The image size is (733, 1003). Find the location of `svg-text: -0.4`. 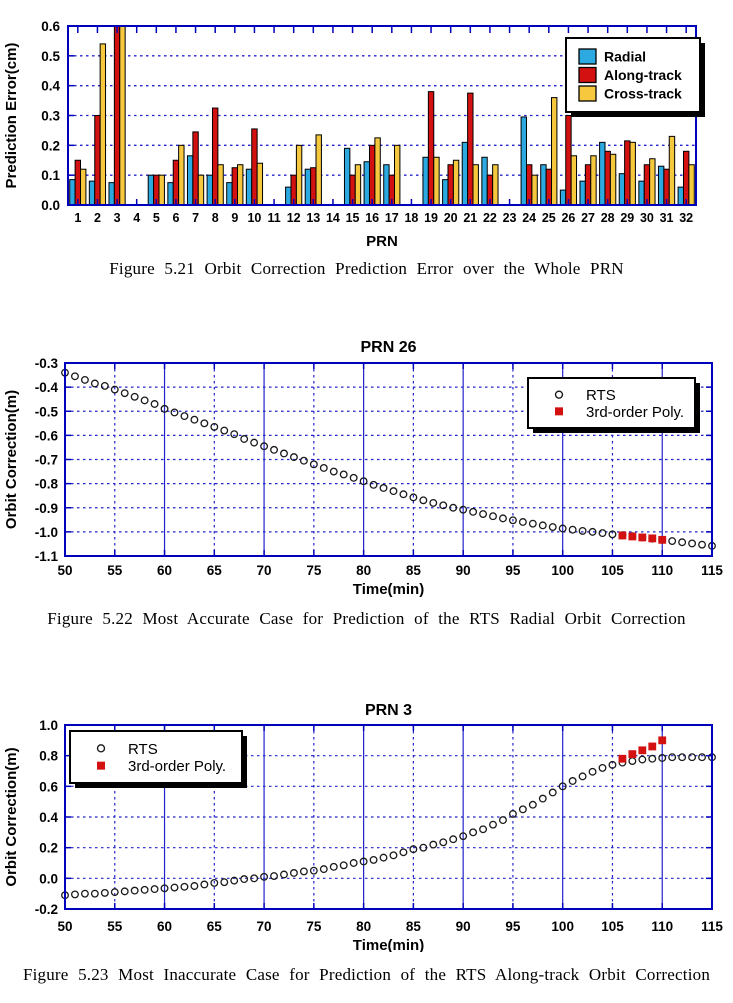

svg-text: -0.4 is located at coordinates (47, 387).